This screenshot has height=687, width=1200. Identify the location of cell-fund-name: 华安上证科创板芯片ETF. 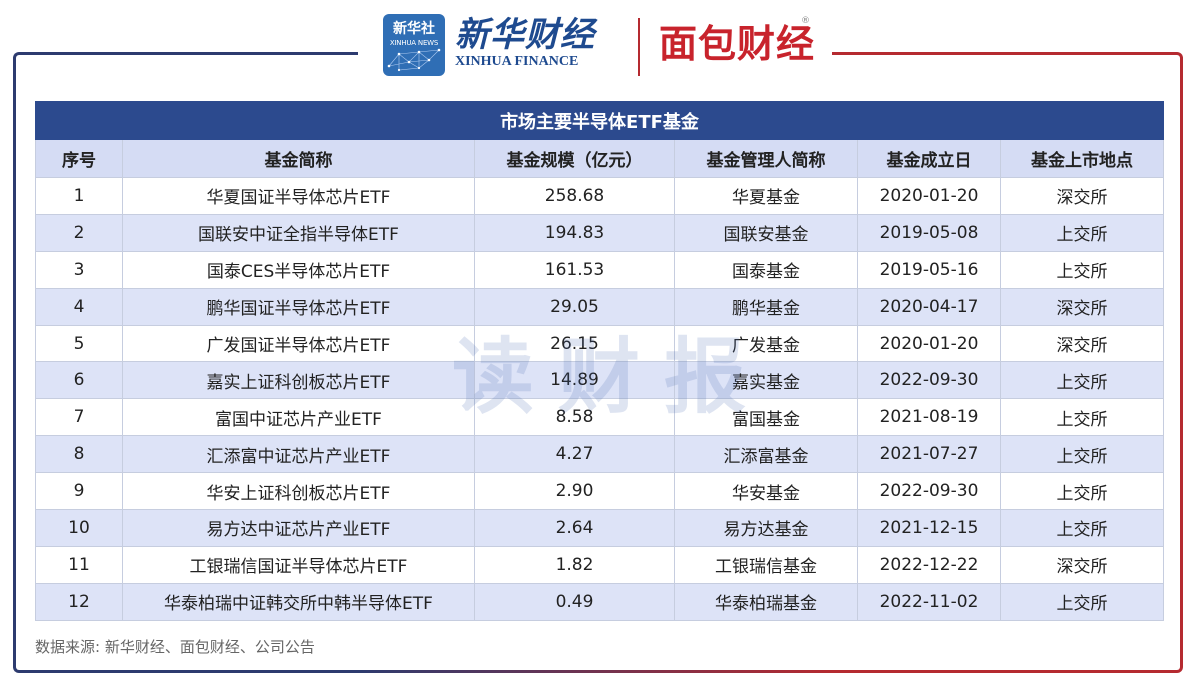
(298, 491).